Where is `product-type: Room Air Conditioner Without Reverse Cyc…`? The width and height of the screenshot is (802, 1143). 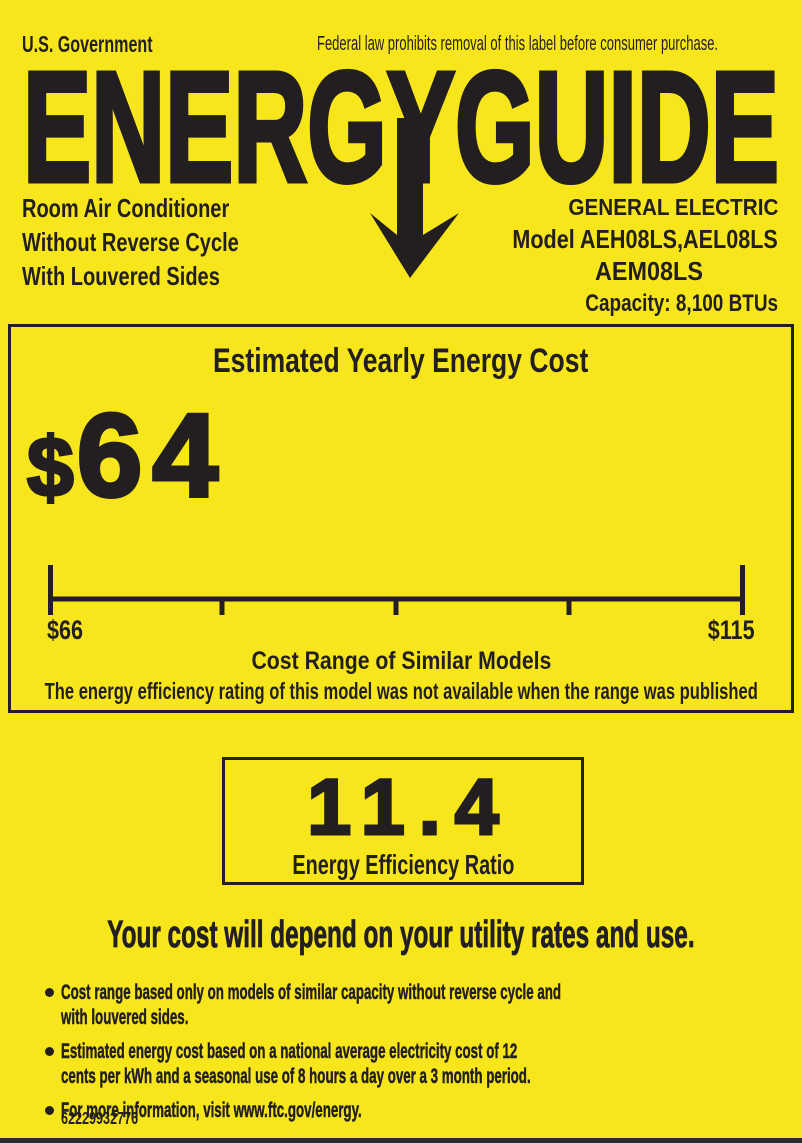 product-type: Room Air Conditioner Without Reverse Cyc… is located at coordinates (163, 242).